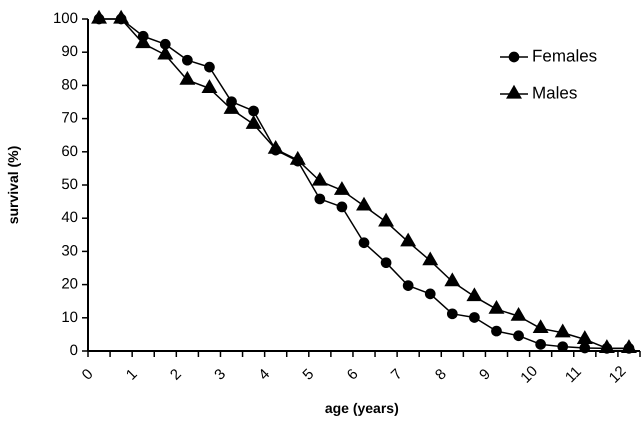 The width and height of the screenshot is (644, 422). Describe the element at coordinates (69, 151) in the screenshot. I see `y-tick-label: 60` at that location.